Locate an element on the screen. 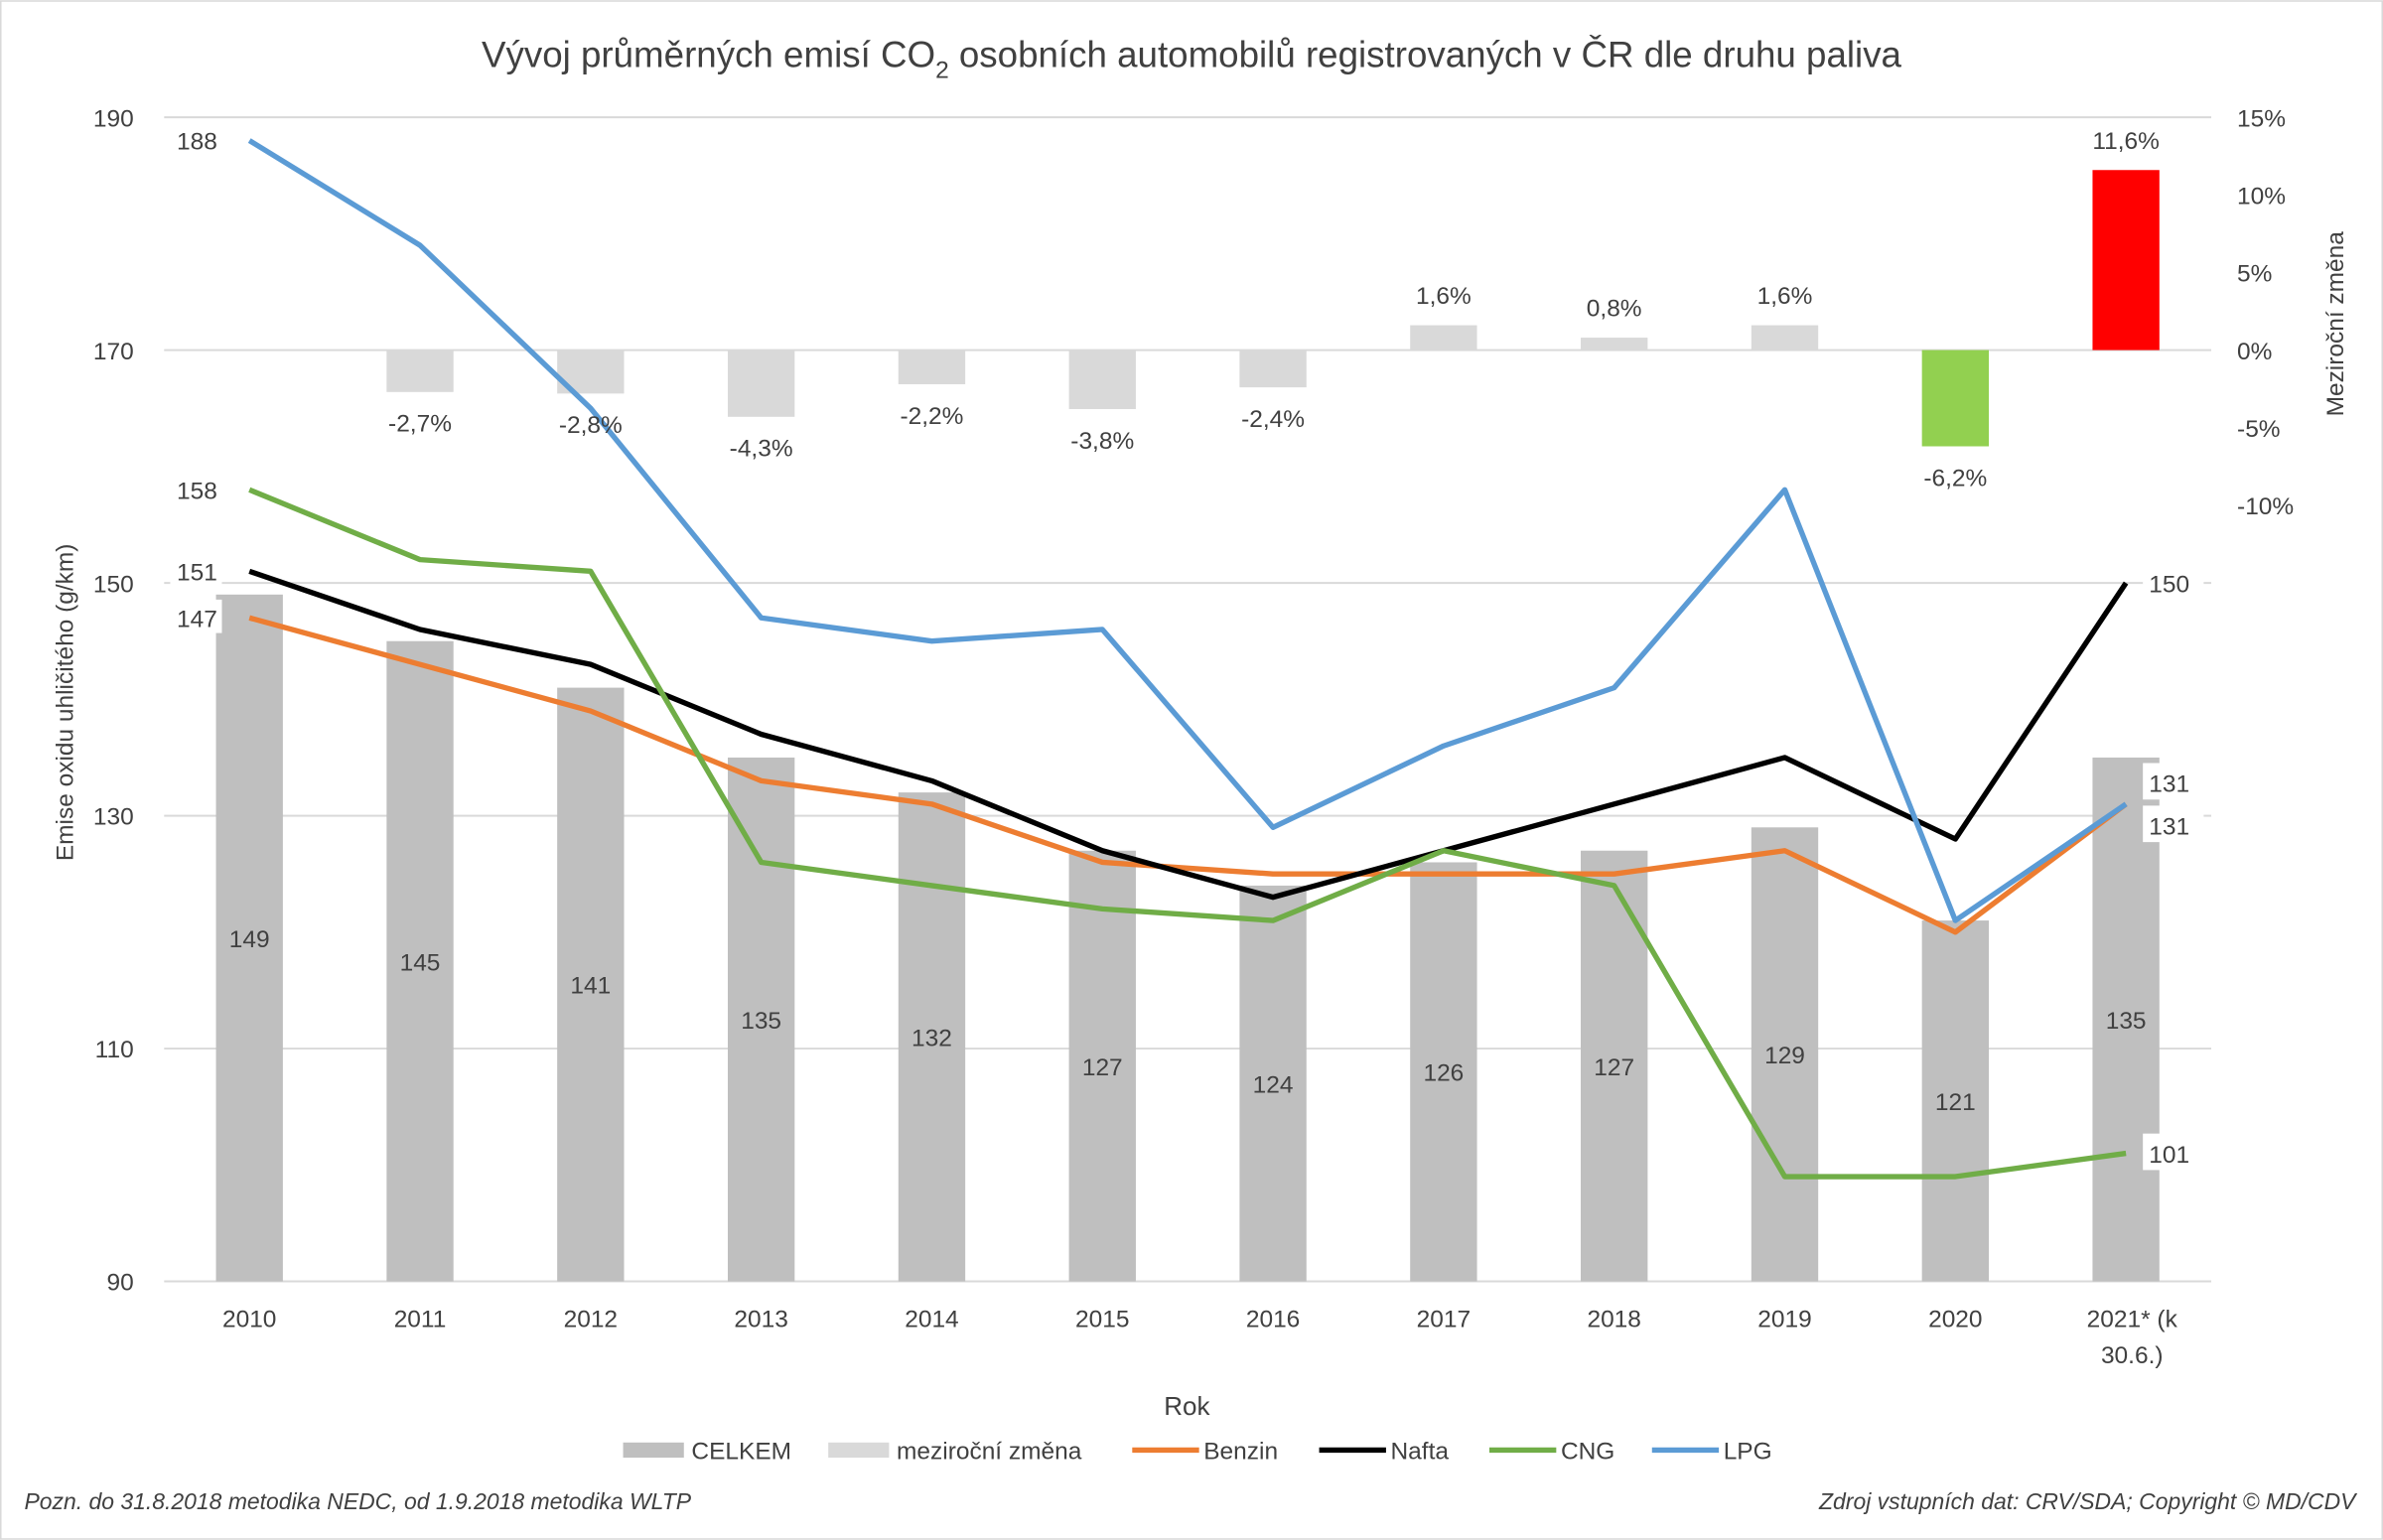  x-tick-label: 2014 is located at coordinates (931, 1319).